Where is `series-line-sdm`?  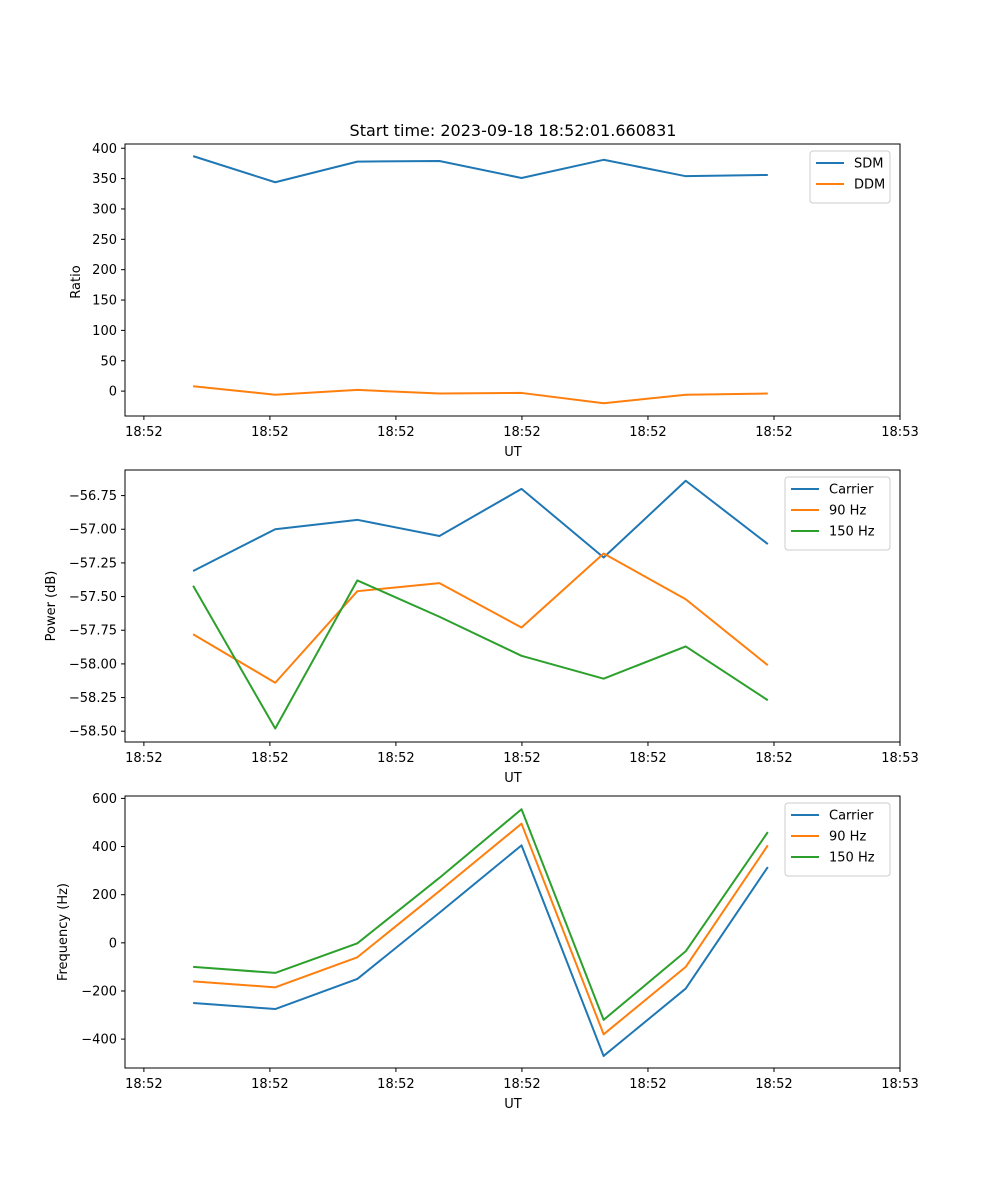
series-line-sdm is located at coordinates (480, 169).